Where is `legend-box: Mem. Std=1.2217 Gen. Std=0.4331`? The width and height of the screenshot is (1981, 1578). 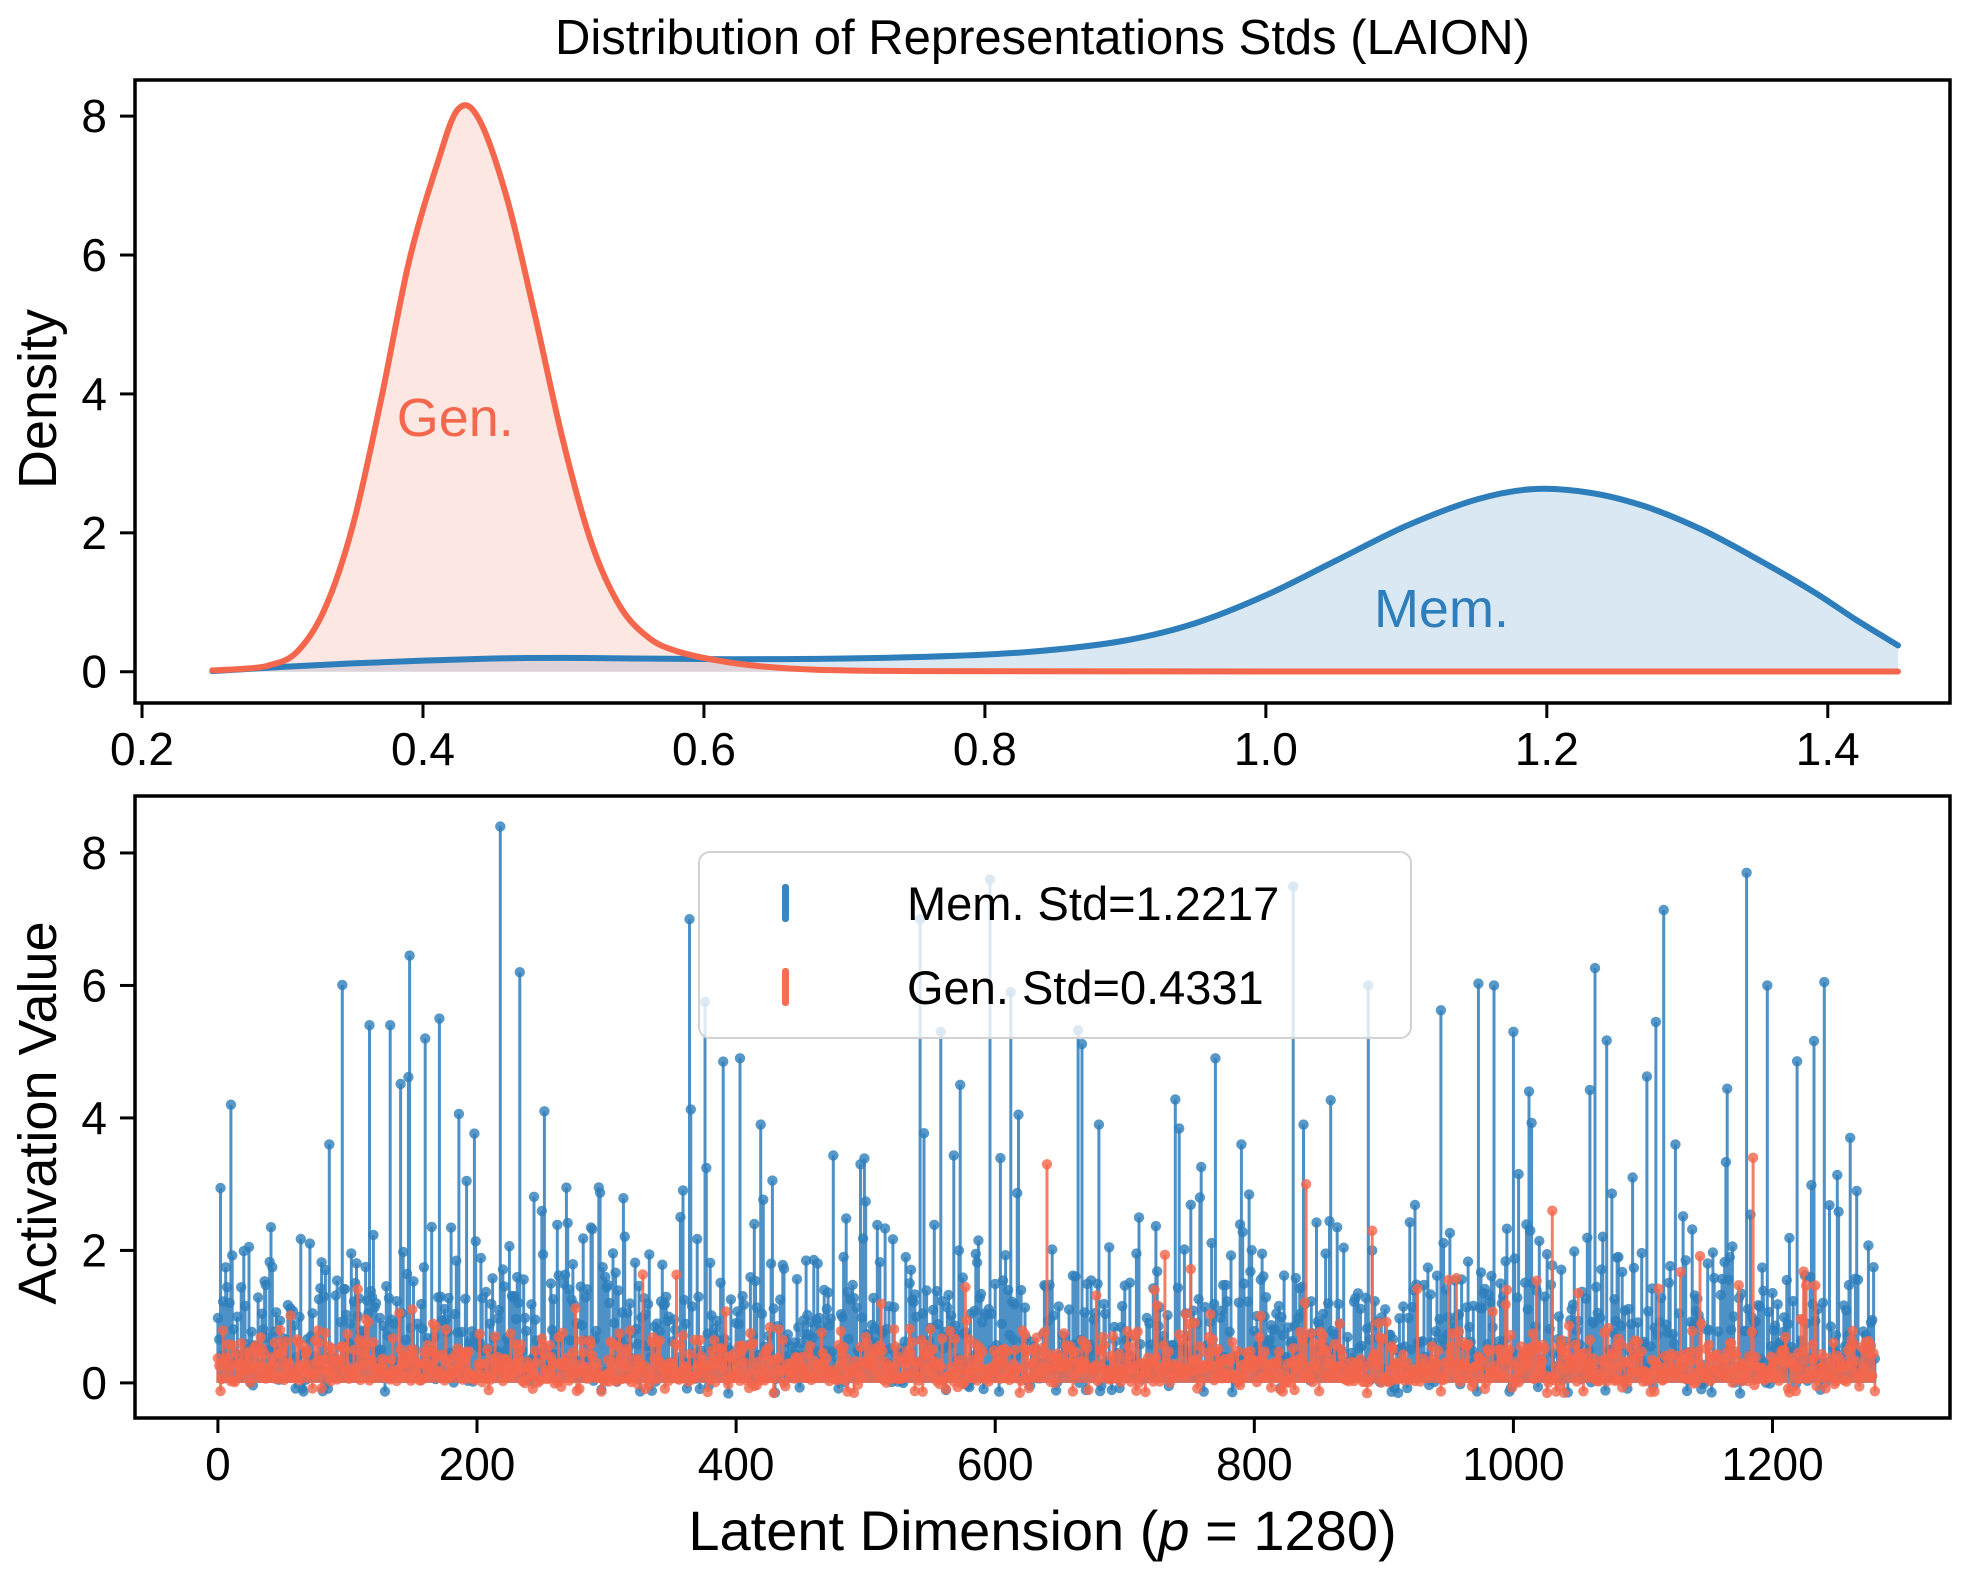
legend-box: Mem. Std=1.2217 Gen. Std=0.4331 is located at coordinates (1055, 945).